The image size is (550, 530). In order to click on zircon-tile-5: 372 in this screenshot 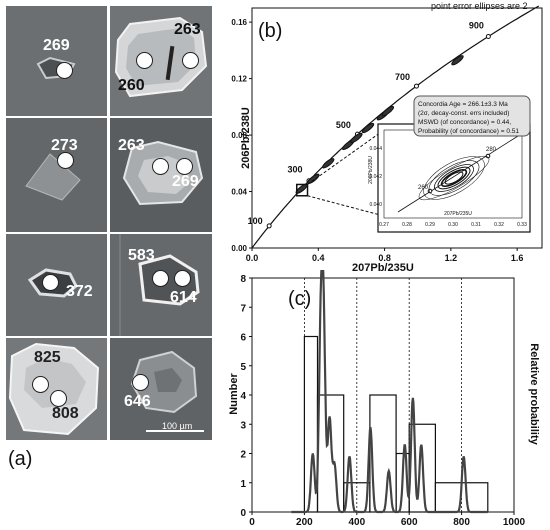, I will do `click(56, 285)`.